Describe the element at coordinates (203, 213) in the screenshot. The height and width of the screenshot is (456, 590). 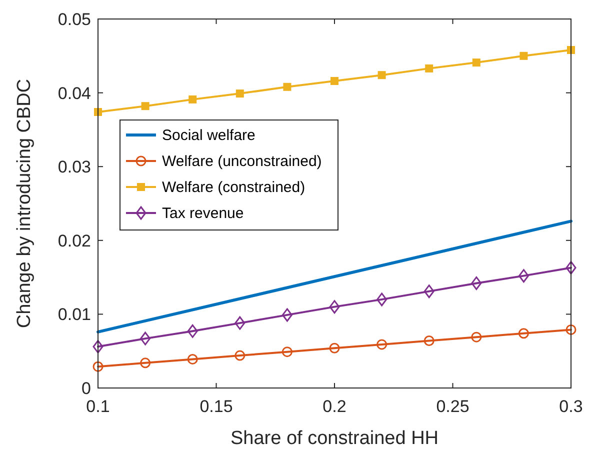
I see `legend-label: Tax revenue` at that location.